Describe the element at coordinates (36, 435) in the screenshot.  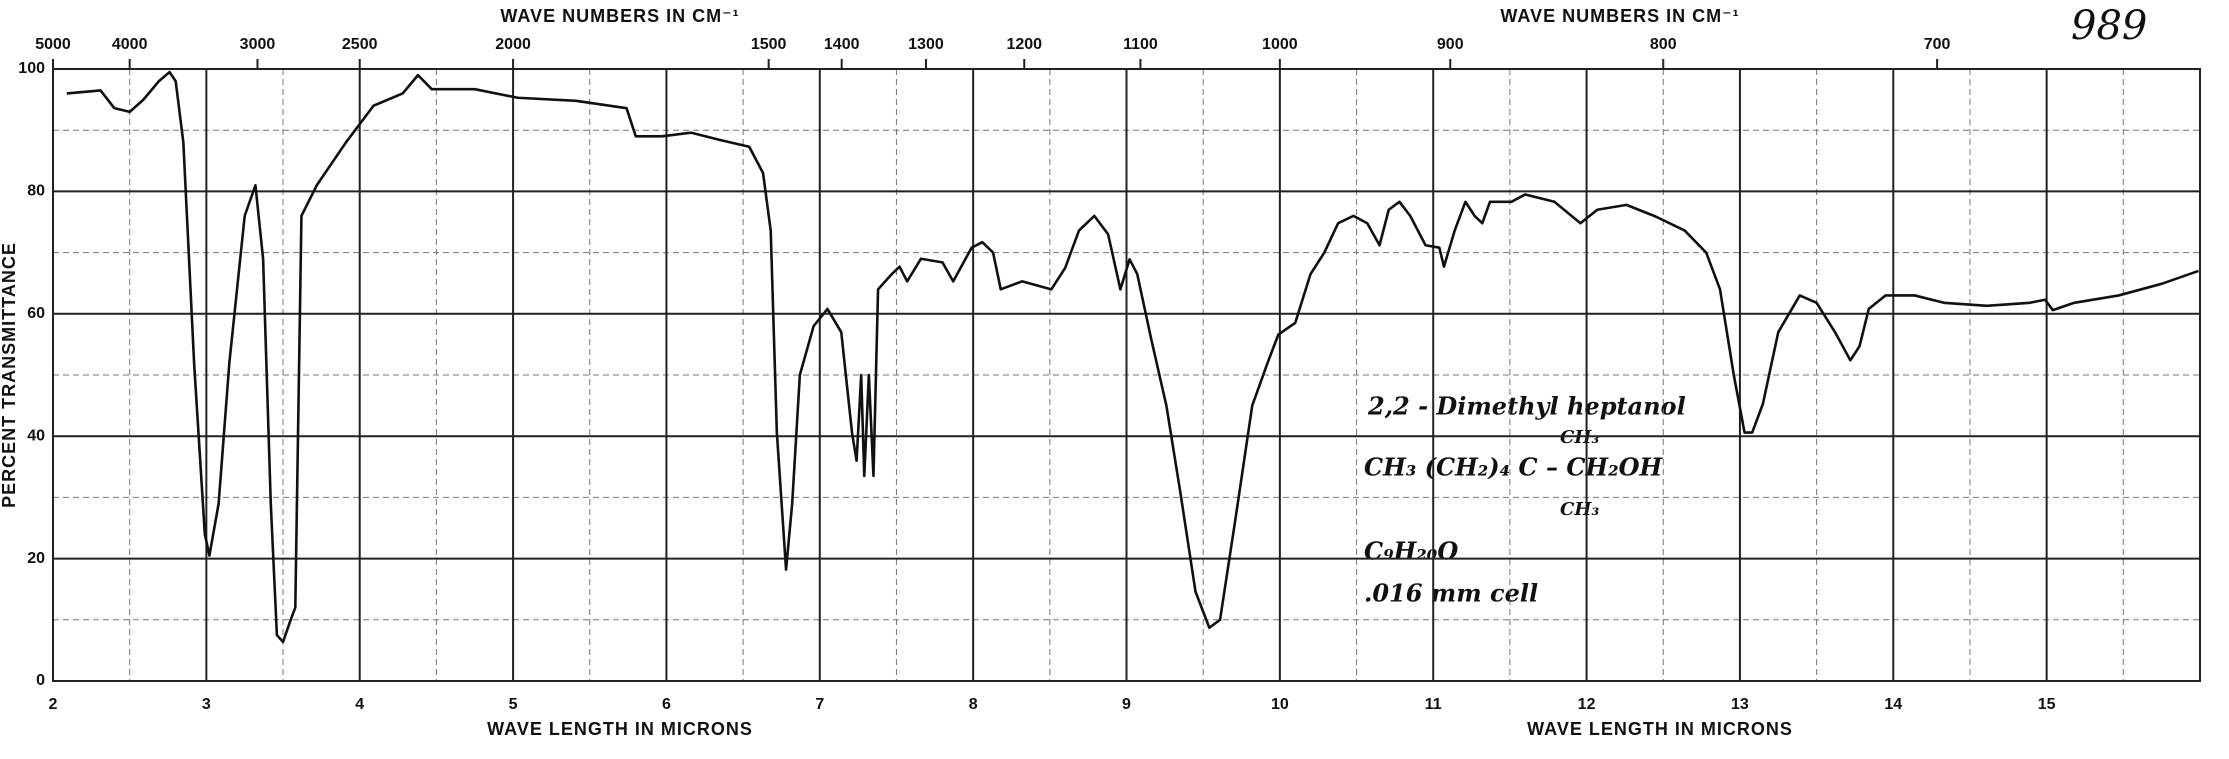
I see `y-tick-label: 40` at that location.